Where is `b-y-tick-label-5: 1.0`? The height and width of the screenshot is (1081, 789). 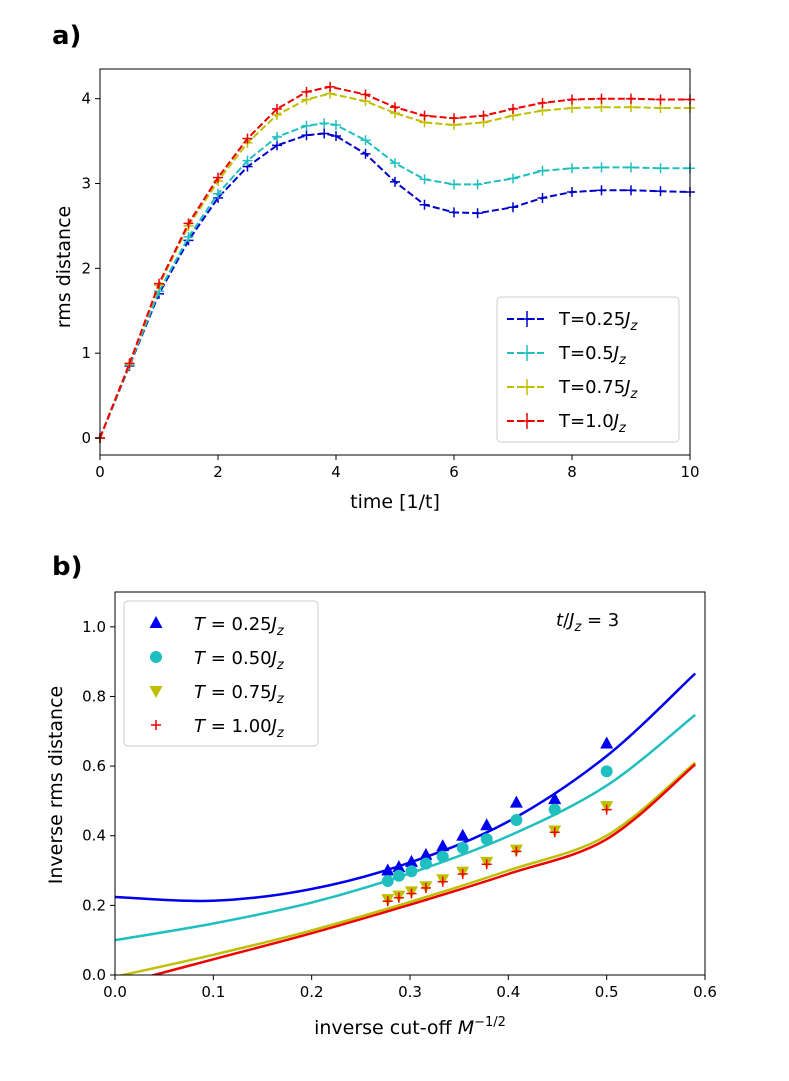 b-y-tick-label-5: 1.0 is located at coordinates (94, 627).